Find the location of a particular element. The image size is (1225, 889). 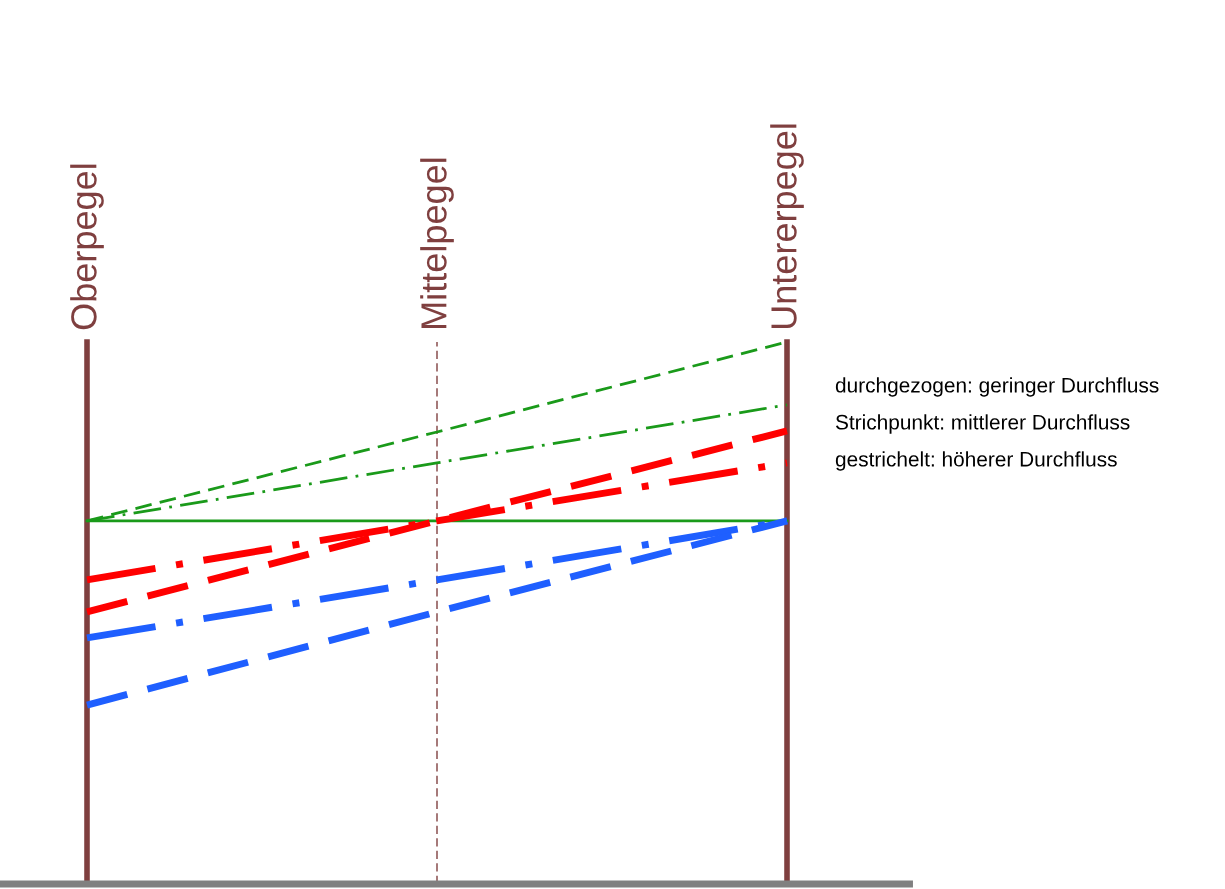

x-tick-label: Mittelpegel is located at coordinates (437, 243).